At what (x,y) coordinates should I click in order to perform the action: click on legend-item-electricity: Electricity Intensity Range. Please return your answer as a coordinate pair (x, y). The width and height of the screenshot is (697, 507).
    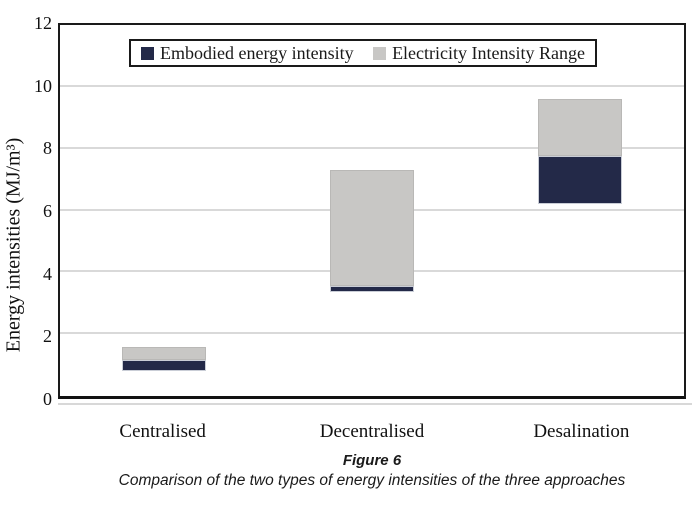
    Looking at the image, I should click on (479, 53).